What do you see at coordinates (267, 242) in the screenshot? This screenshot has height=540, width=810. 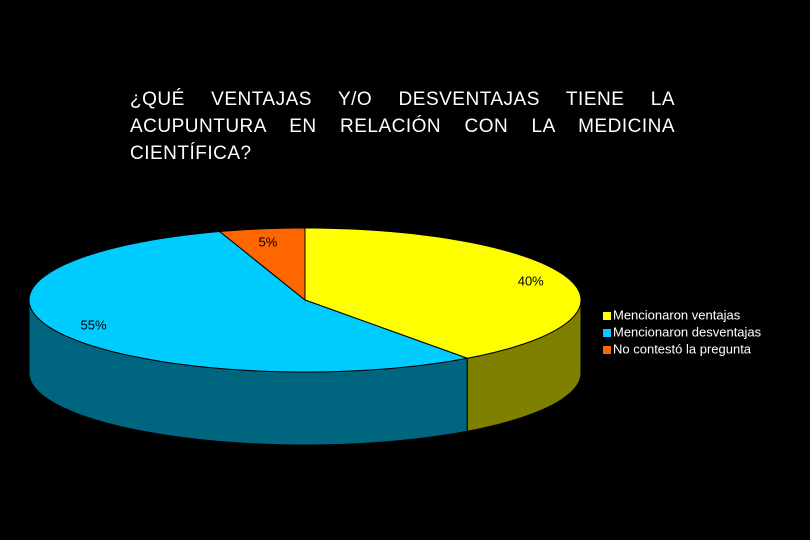 I see `data-label: 5%` at bounding box center [267, 242].